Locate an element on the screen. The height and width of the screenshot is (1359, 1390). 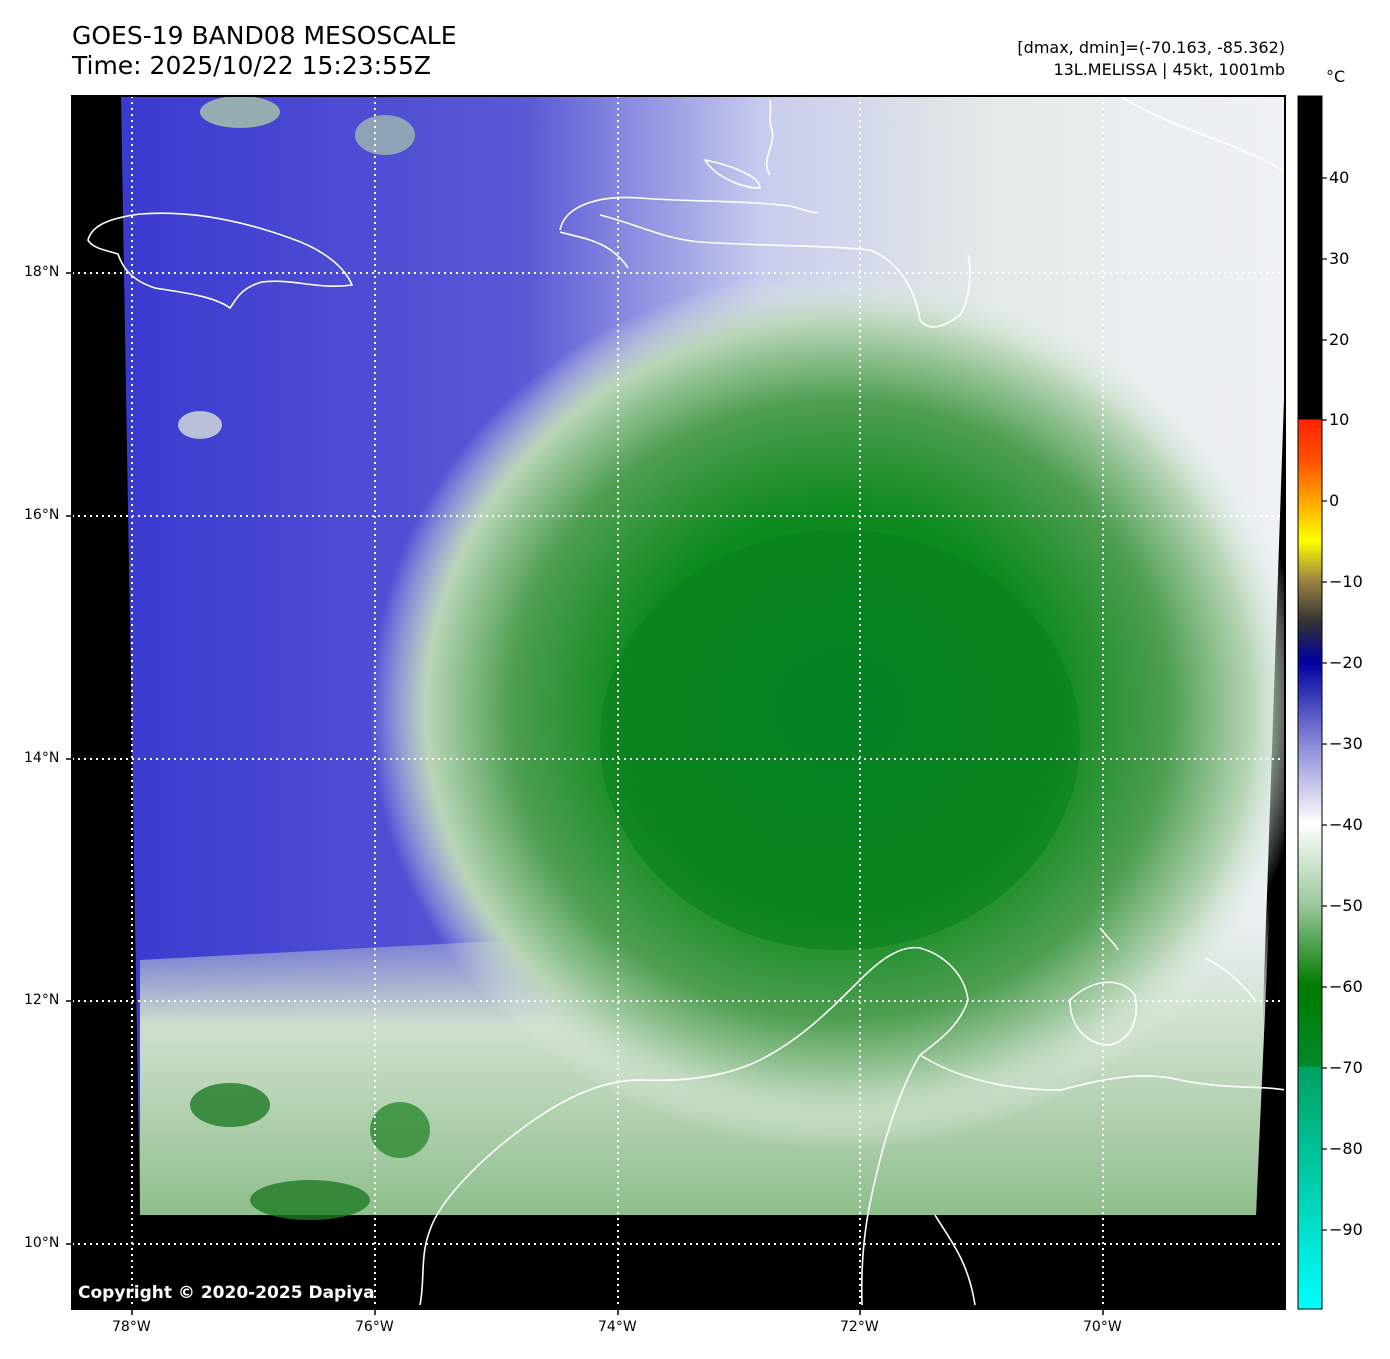
gonave-island is located at coordinates (732, 173).